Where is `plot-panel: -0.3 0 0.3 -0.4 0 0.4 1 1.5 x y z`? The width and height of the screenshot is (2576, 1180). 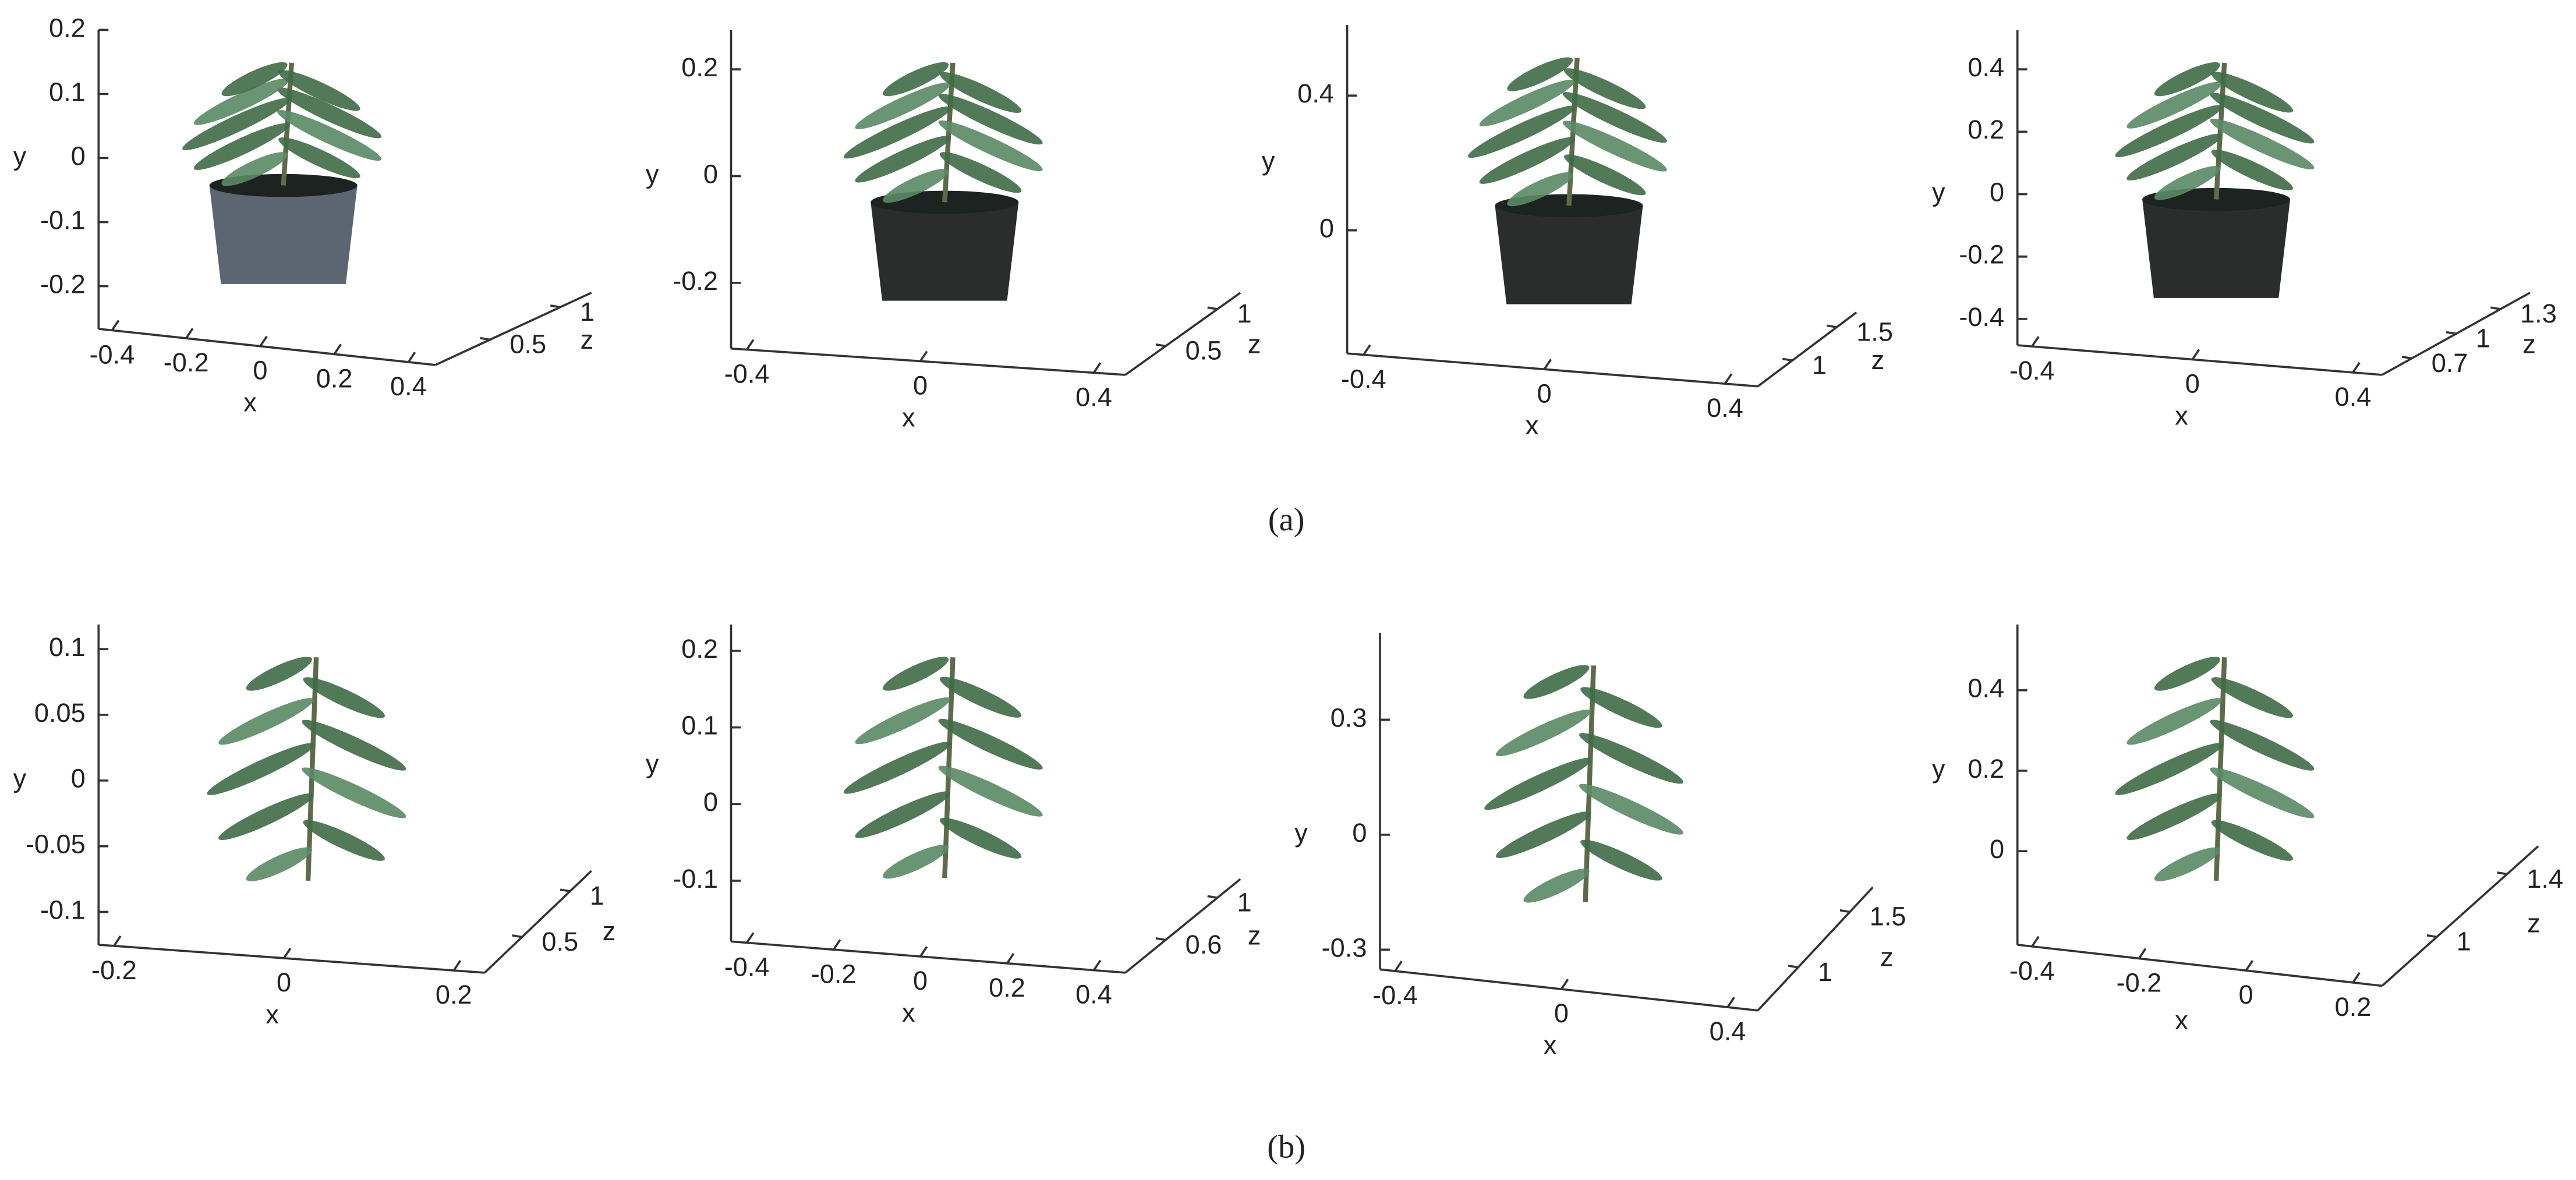
plot-panel: -0.3 0 0.3 -0.4 0 0.4 1 1.5 x y z is located at coordinates (1600, 846).